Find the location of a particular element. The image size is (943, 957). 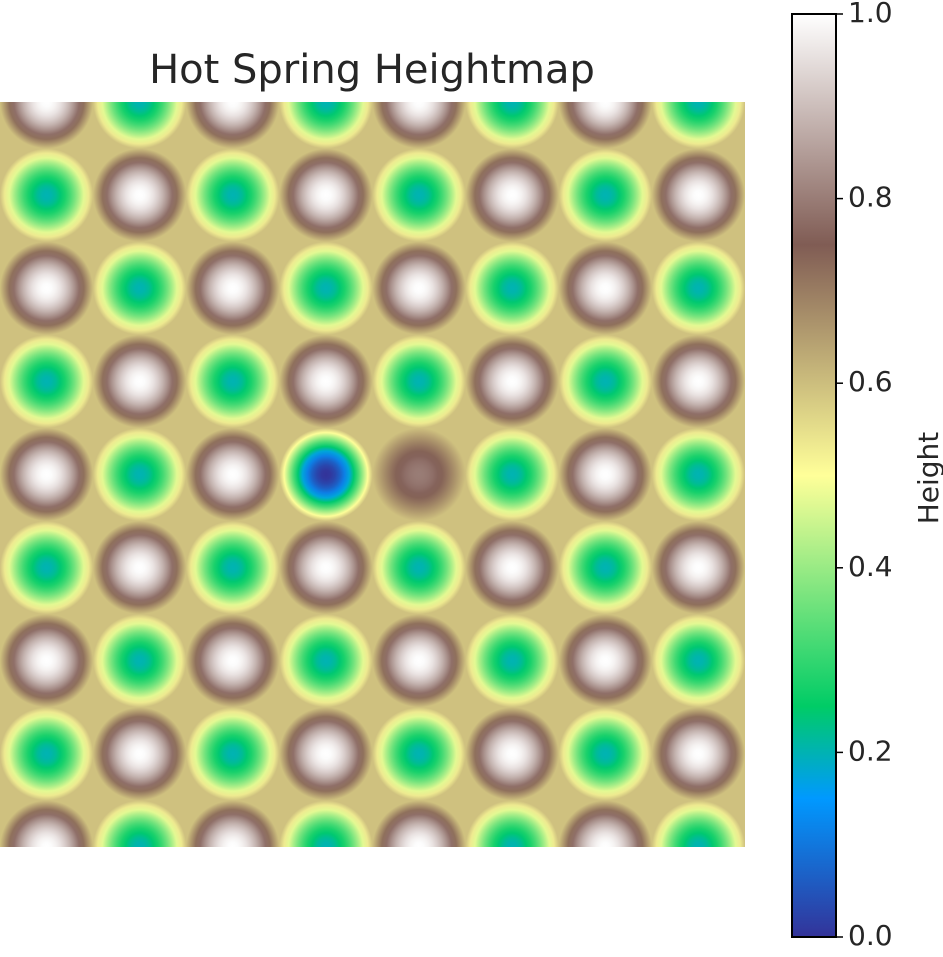

colorbar-tick-label: 0.6 is located at coordinates (870, 381).